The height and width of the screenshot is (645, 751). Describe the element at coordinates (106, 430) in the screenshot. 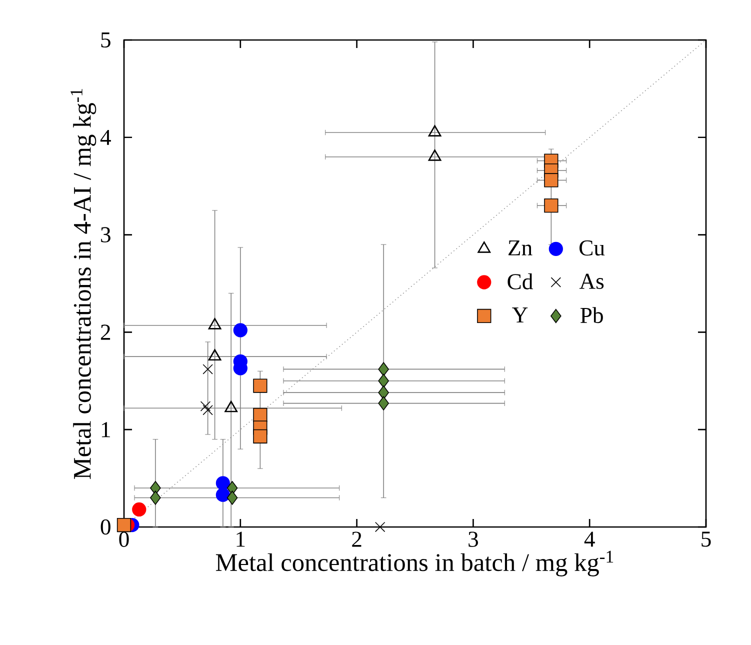

I see `y-tick-label: 1` at that location.